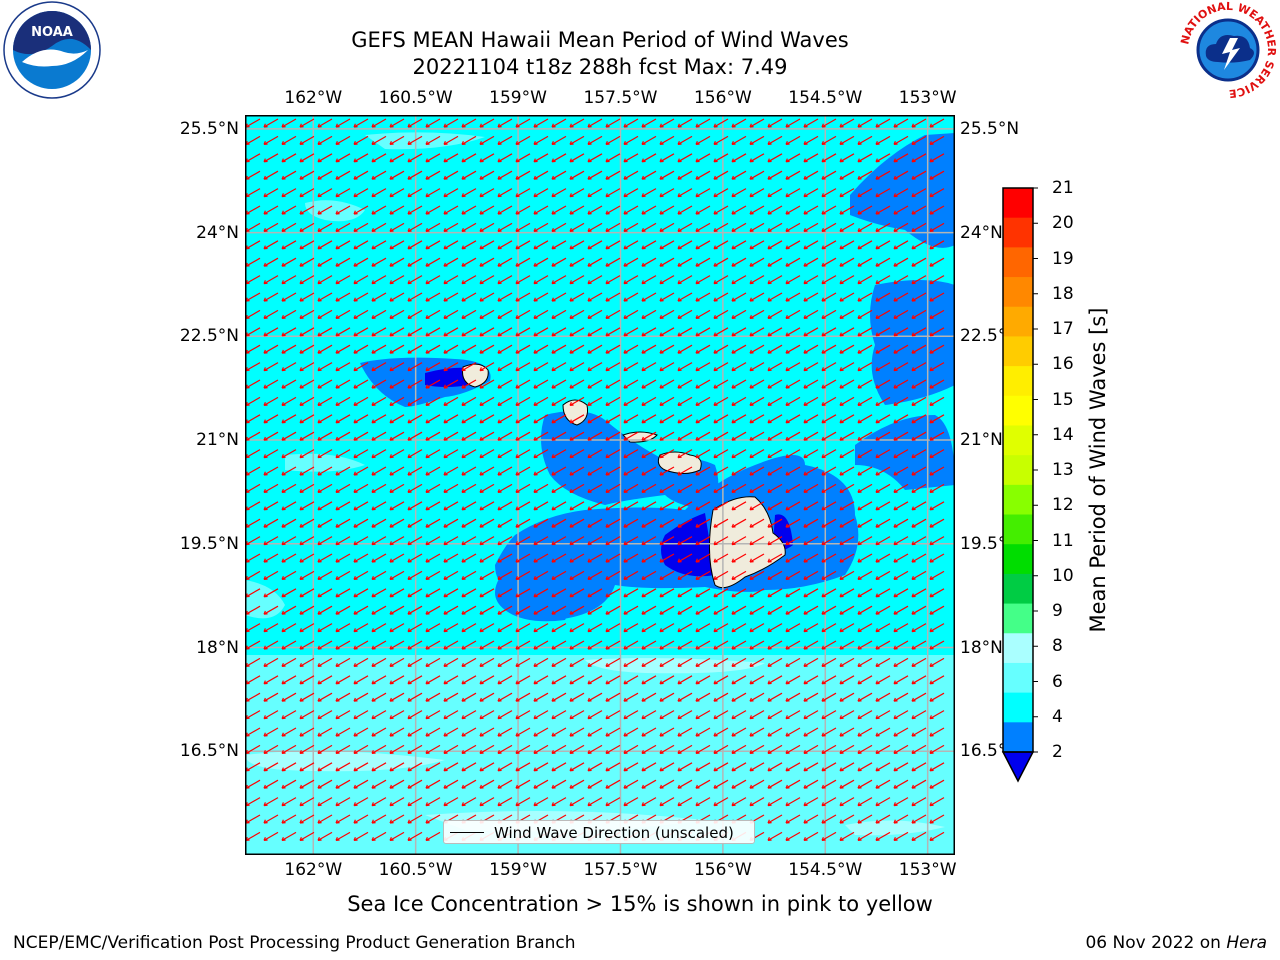 This screenshot has height=960, width=1280. I want to click on lon-tick-label: 159°W, so click(518, 98).